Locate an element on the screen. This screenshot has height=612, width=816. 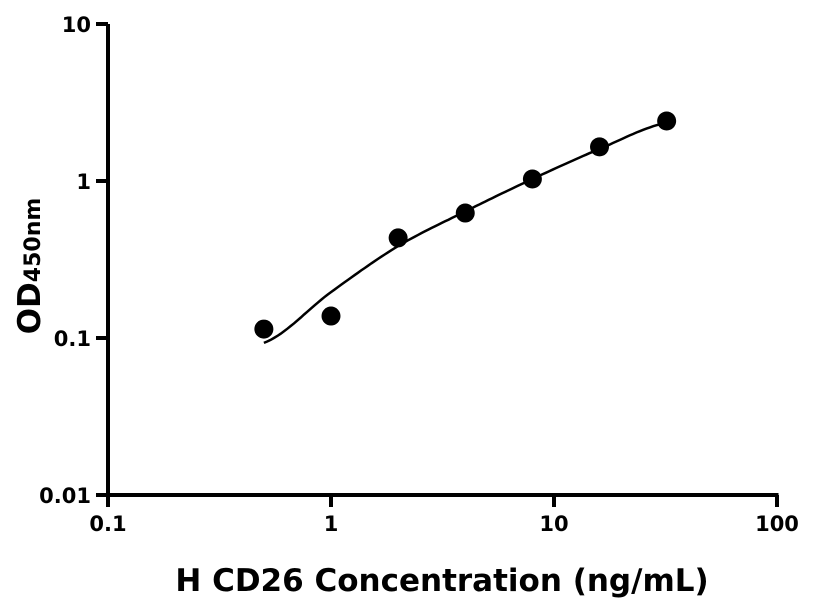
y-axis-label: OD450nm is located at coordinates (30, 266).